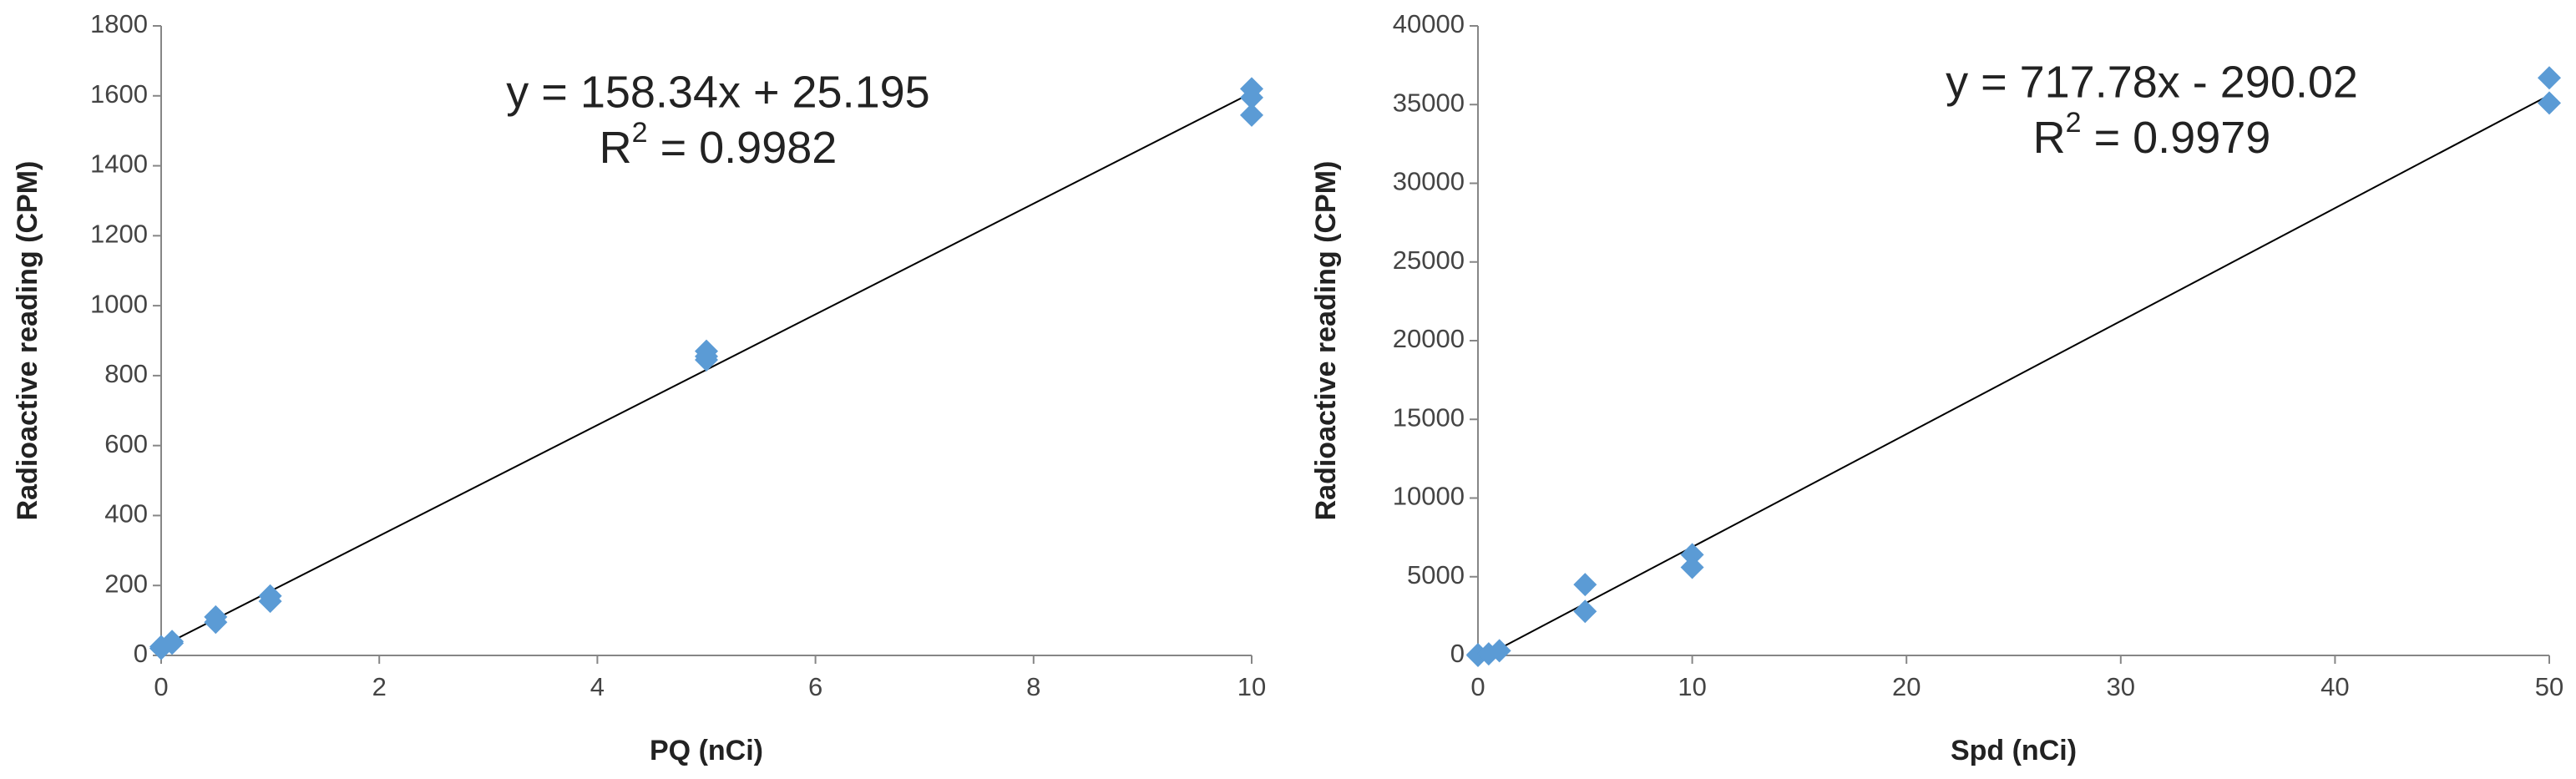  I want to click on x-axis-title: Spd (nCi), so click(2014, 751).